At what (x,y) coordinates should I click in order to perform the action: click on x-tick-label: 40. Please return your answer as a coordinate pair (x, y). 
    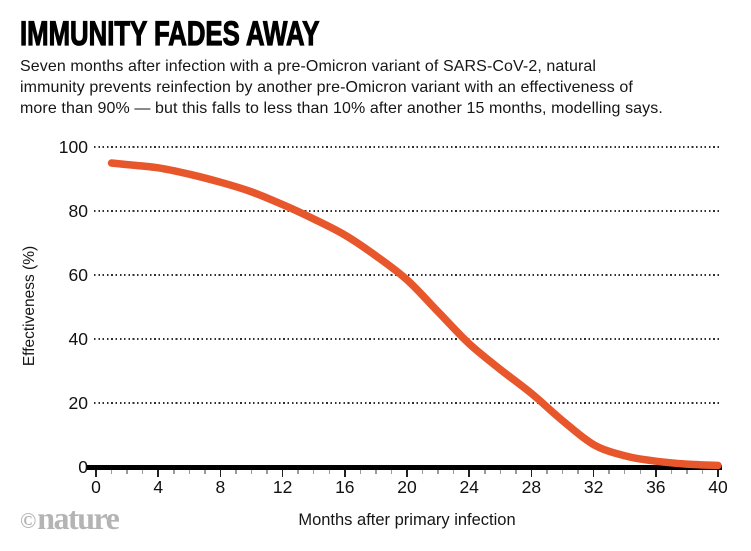
    Looking at the image, I should click on (718, 487).